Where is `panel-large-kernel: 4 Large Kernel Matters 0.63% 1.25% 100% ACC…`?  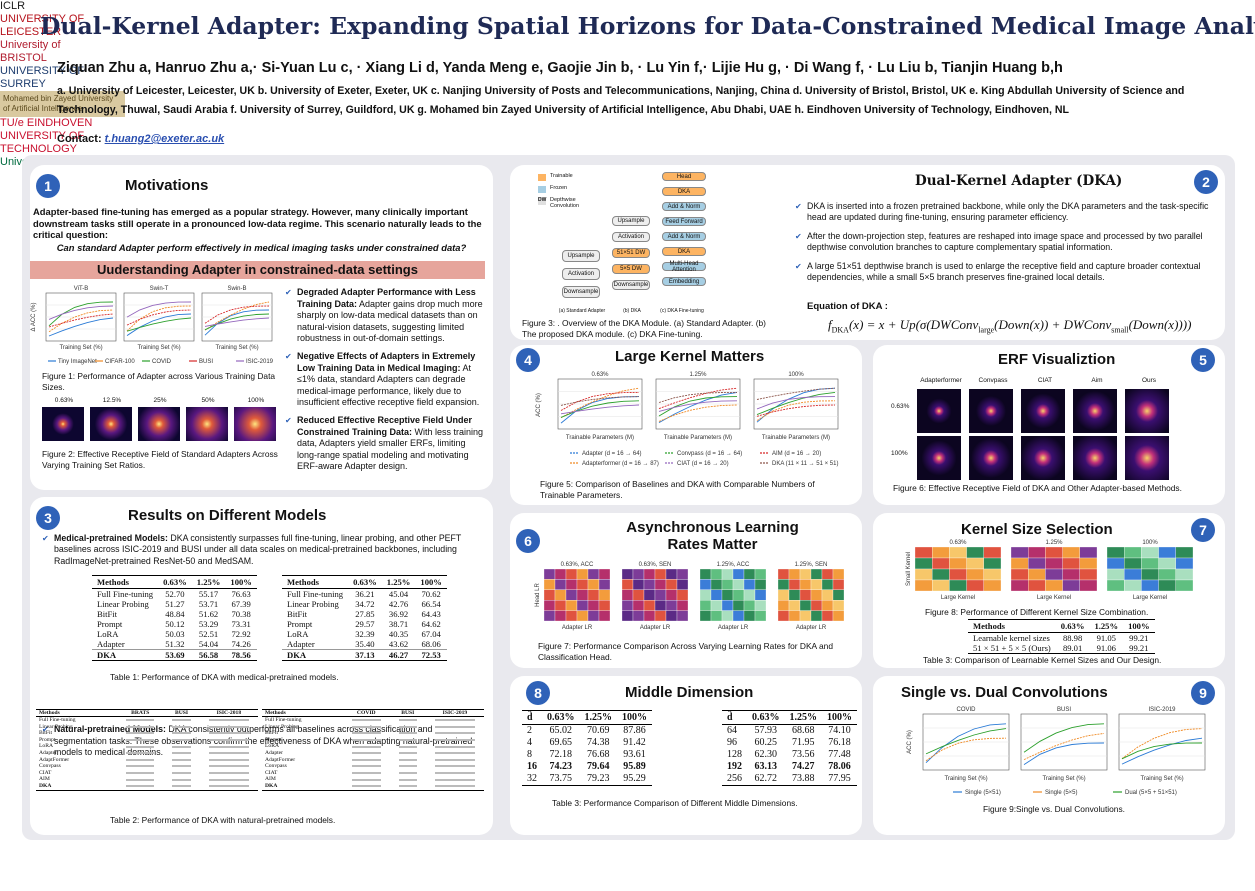 panel-large-kernel: 4 Large Kernel Matters 0.63% 1.25% 100% ACC… is located at coordinates (686, 425).